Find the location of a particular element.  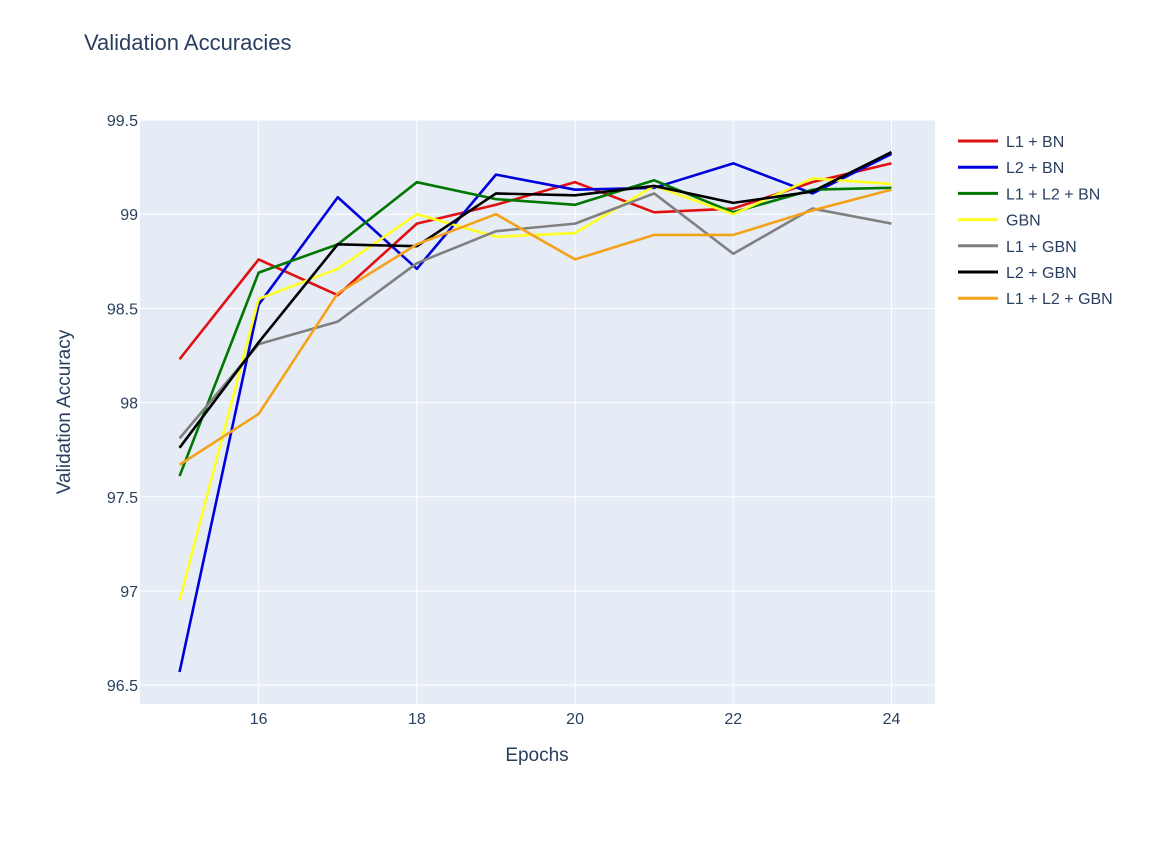

y-tick-label: 98.5 is located at coordinates (122, 309).